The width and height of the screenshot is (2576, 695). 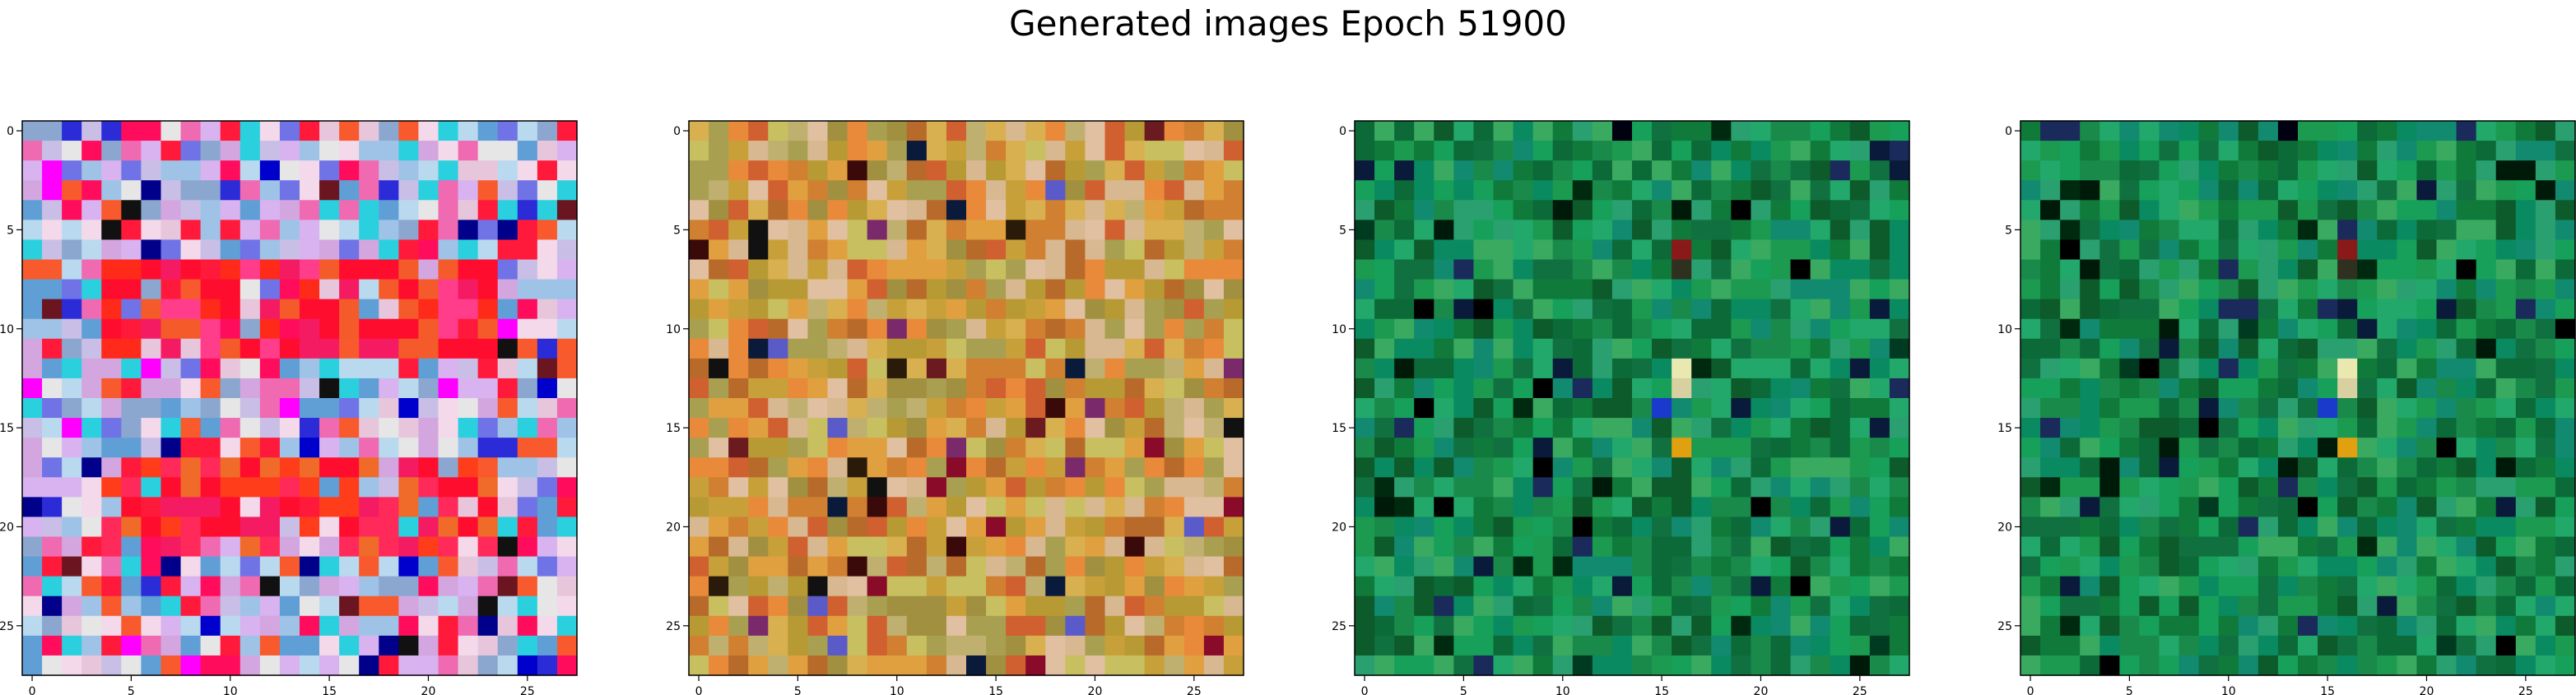 What do you see at coordinates (673, 428) in the screenshot?
I see `y-tick-label: 15` at bounding box center [673, 428].